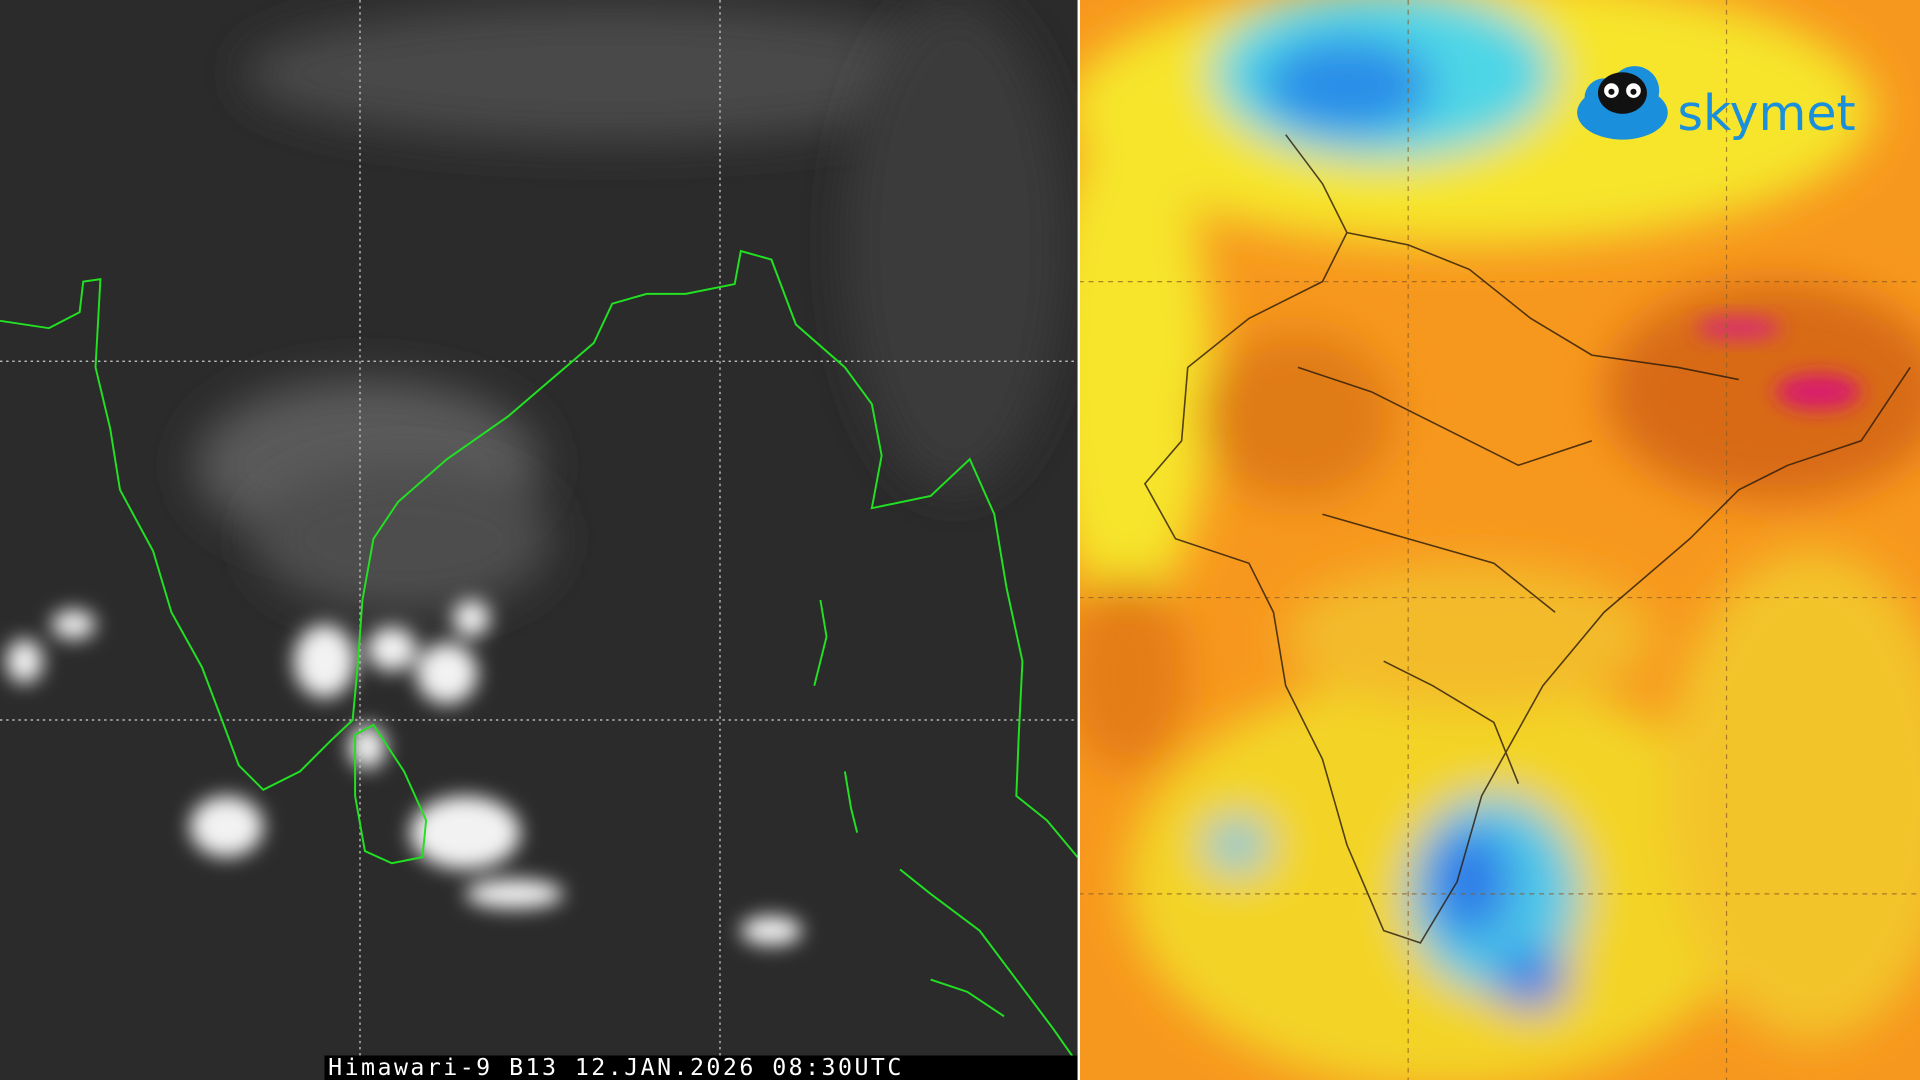  Describe the element at coordinates (1767, 113) in the screenshot. I see `logo-text: skymet` at that location.